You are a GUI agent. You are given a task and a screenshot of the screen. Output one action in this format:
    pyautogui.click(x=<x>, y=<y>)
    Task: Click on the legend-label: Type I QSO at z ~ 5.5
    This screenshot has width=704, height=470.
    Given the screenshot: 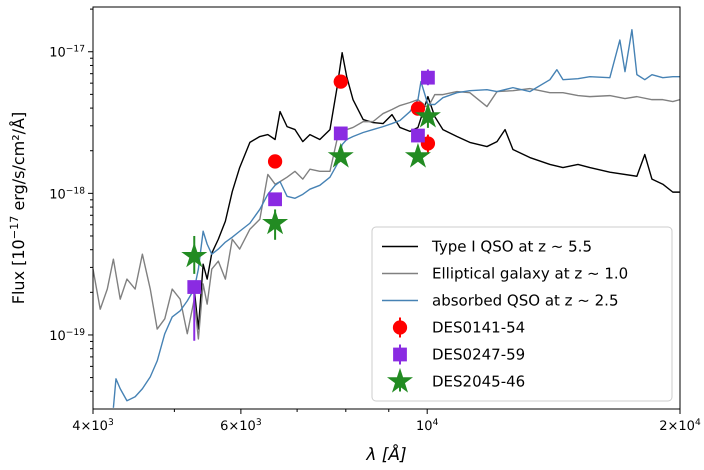 What is the action you would take?
    pyautogui.click(x=511, y=247)
    